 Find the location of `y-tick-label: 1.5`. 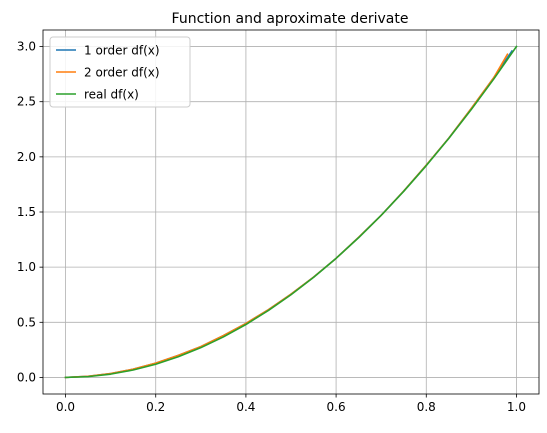

y-tick-label: 1.5 is located at coordinates (26, 212).